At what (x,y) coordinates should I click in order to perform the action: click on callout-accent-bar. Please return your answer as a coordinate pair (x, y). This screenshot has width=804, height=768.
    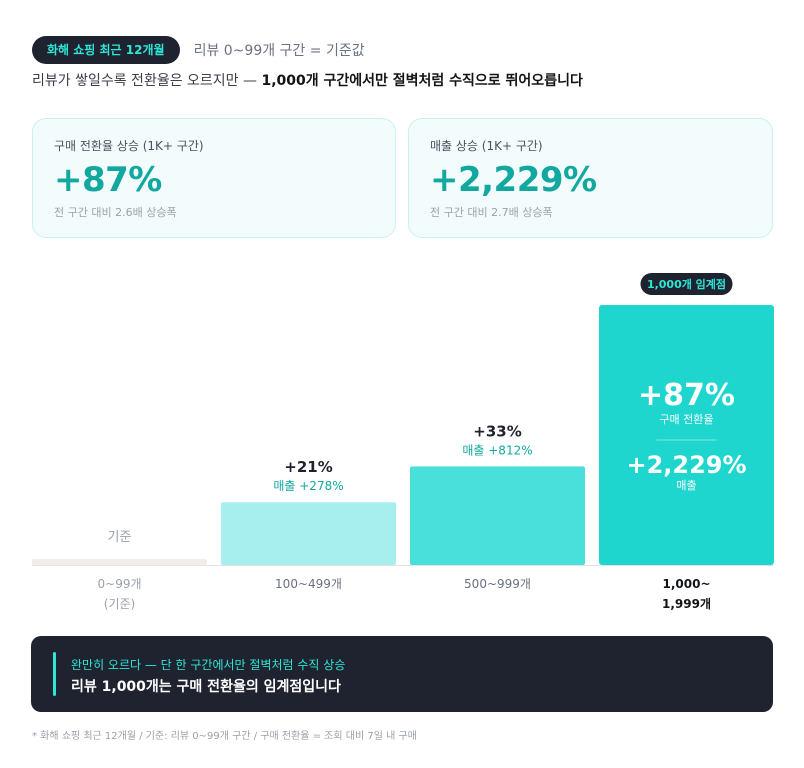
    Looking at the image, I should click on (54, 674).